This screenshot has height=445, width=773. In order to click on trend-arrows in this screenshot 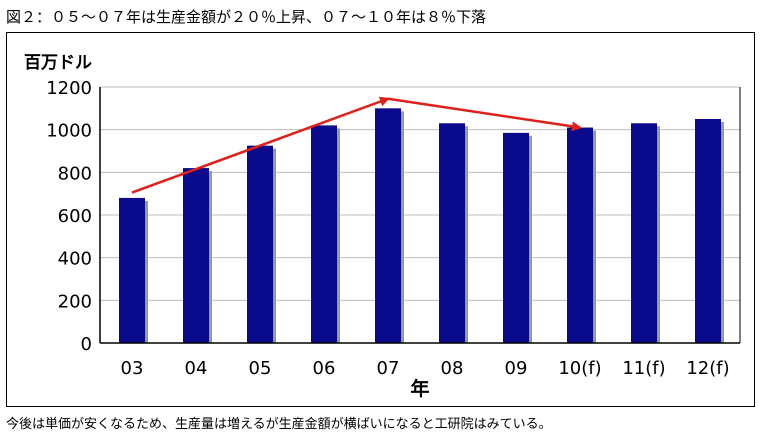, I will do `click(356, 145)`.